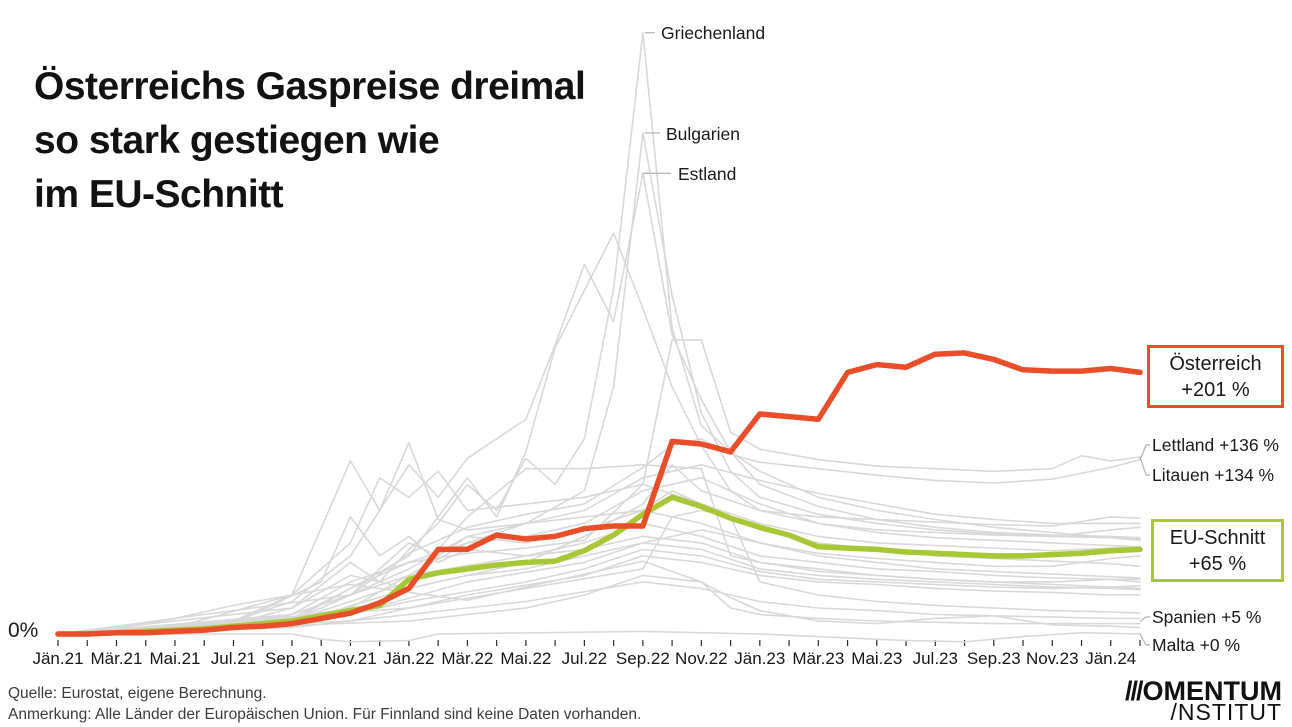 The image size is (1292, 727). I want to click on x-tick-label: Mär.21, so click(116, 658).